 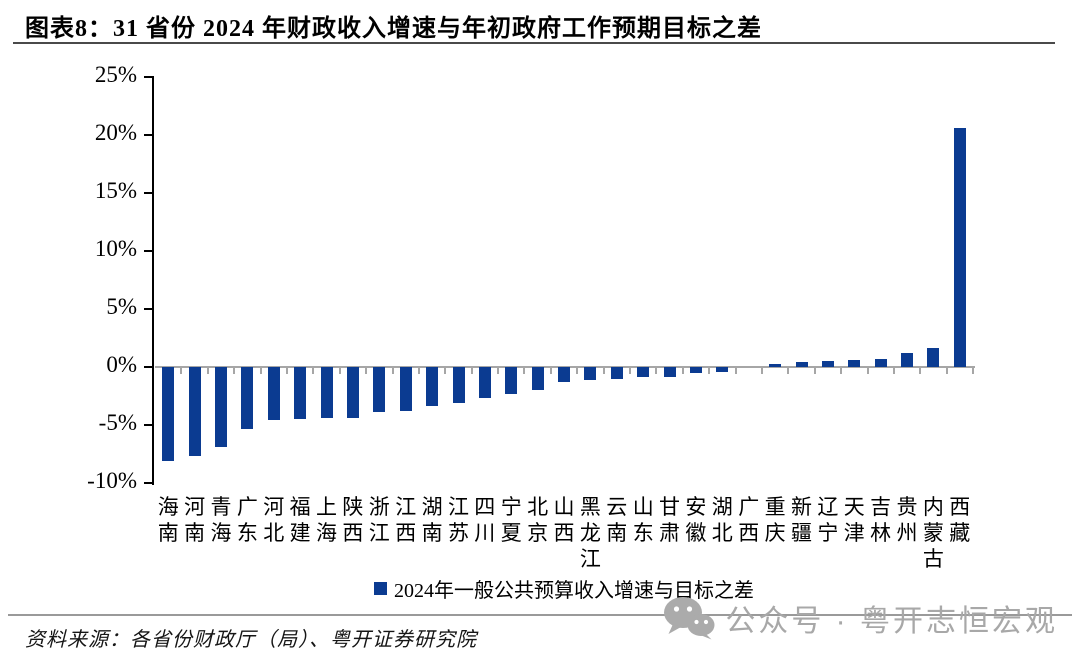 I want to click on y-axis-label-10%: 10%, so click(x=115, y=248).